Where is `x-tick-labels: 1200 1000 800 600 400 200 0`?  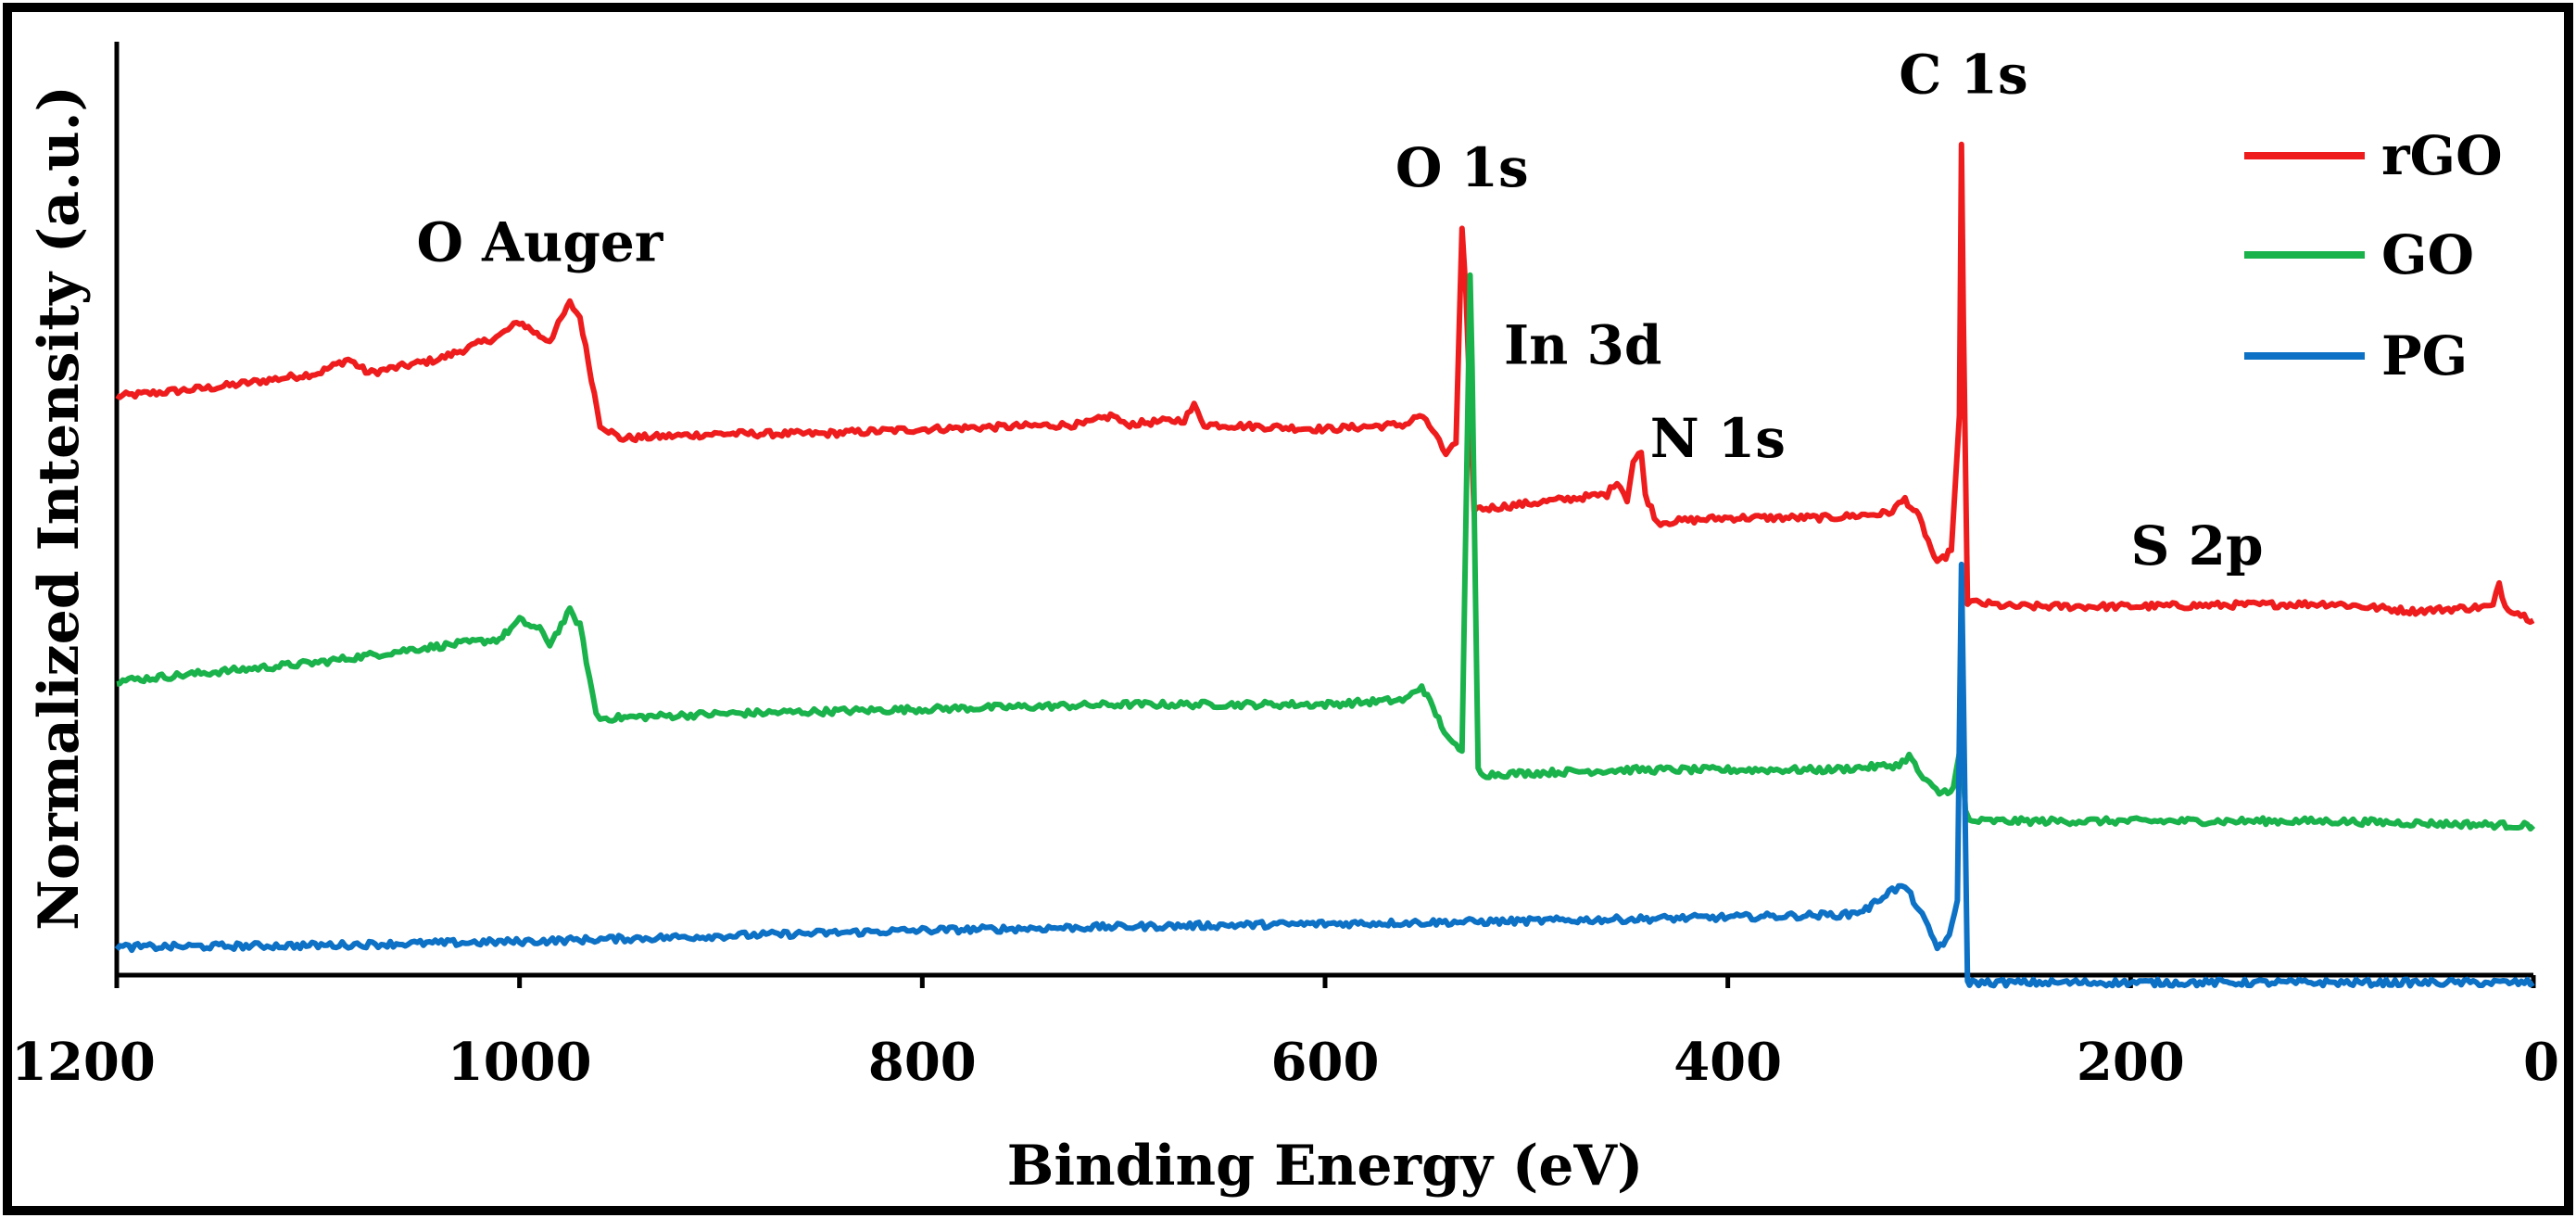 x-tick-labels: 1200 1000 800 600 400 200 0 is located at coordinates (1285, 1062).